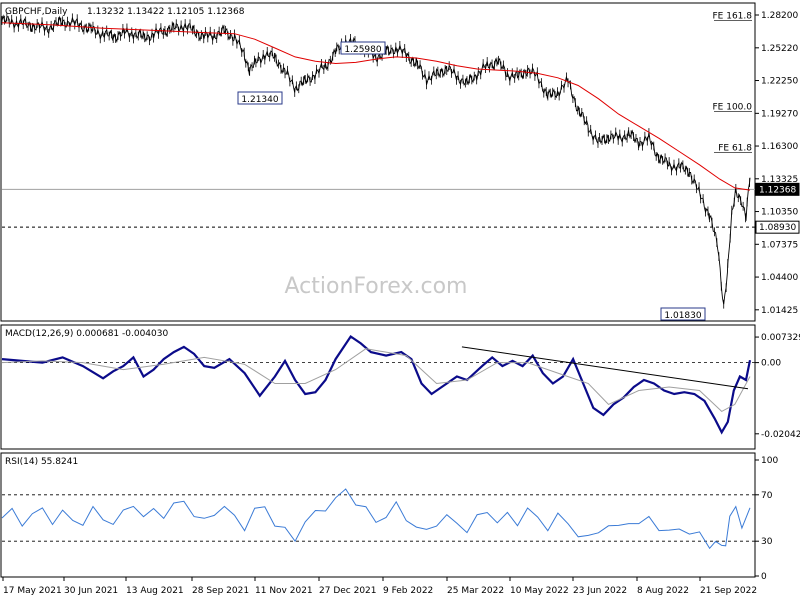 The image size is (800, 604). Describe the element at coordinates (733, 17) in the screenshot. I see `fib-label: FE 161.8` at that location.